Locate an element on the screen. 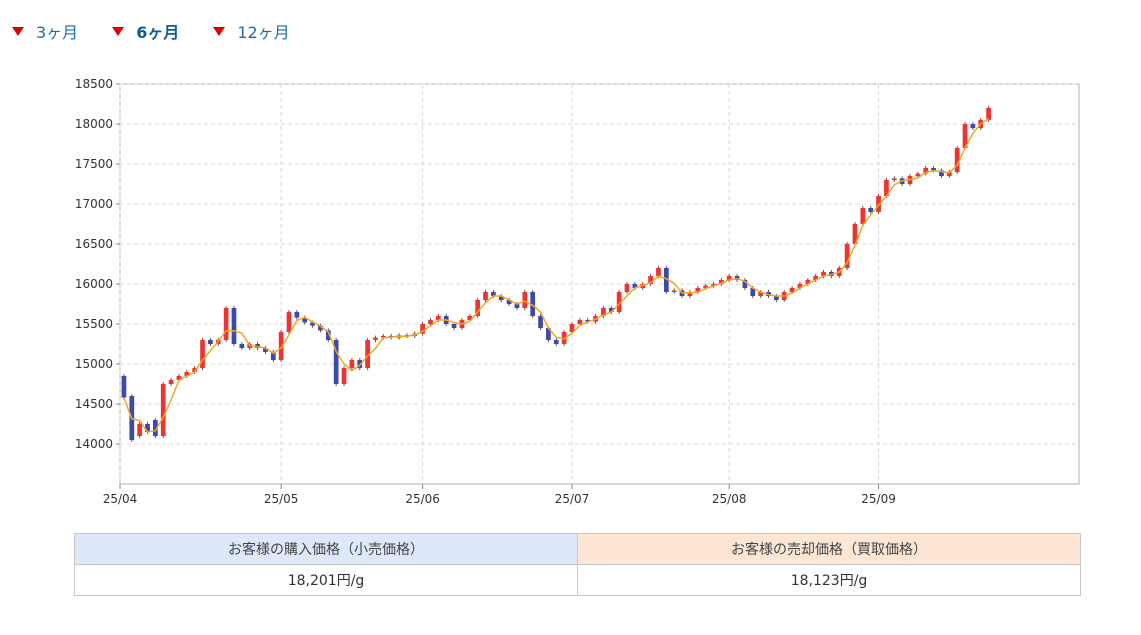 The image size is (1141, 635). tab-12-months-label: 12ヶ月 is located at coordinates (263, 32).